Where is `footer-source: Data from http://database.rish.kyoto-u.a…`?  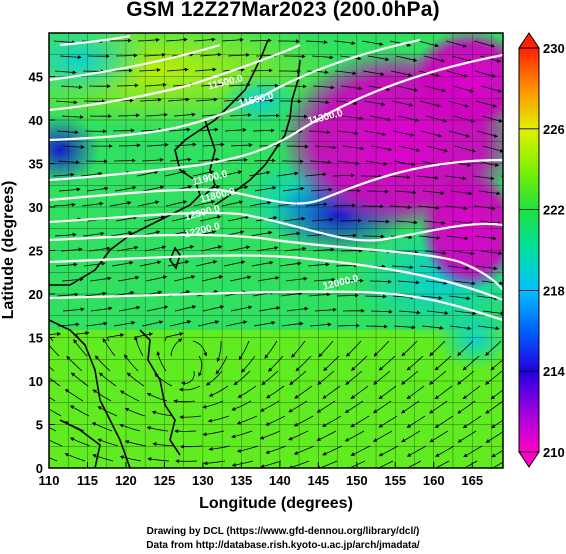 footer-source: Data from http://database.rish.kyoto-u.a… is located at coordinates (283, 545).